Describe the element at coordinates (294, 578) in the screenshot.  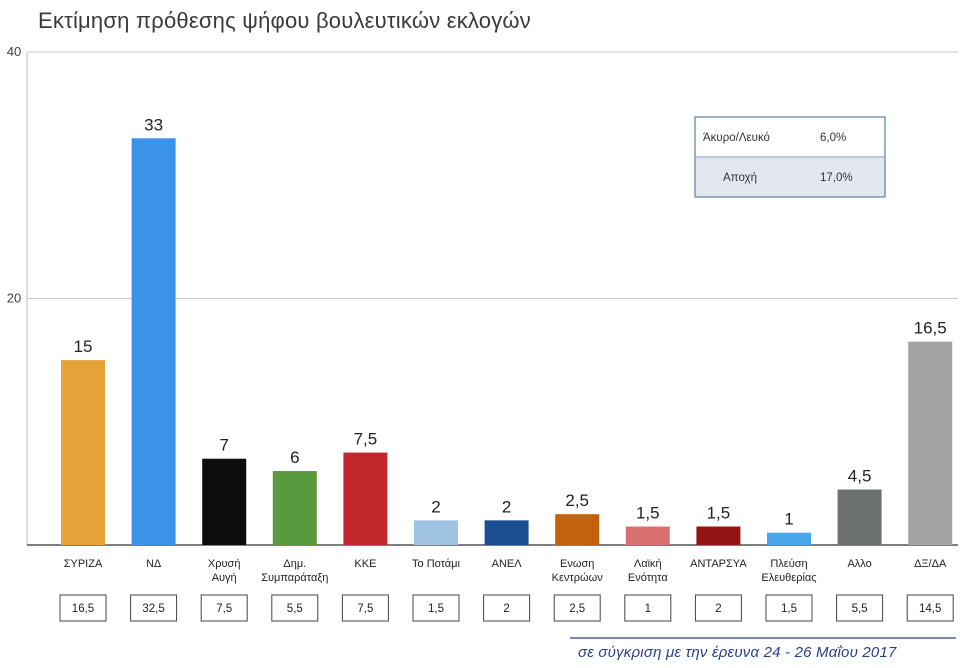
I see `category-label: Συμπαράταξη` at that location.